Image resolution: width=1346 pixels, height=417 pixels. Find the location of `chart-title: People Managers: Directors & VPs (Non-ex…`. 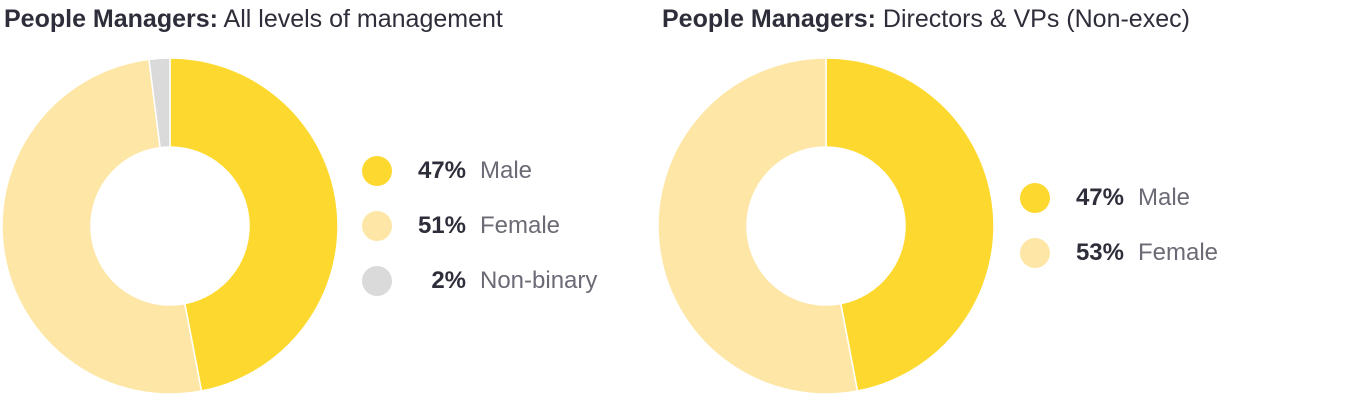

chart-title: People Managers: Directors & VPs (Non-ex… is located at coordinates (926, 19).